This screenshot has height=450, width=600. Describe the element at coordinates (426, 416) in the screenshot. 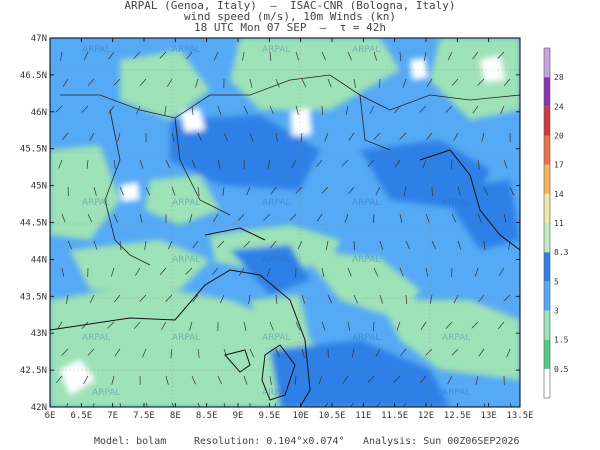

I see `lon-label: 12E` at that location.